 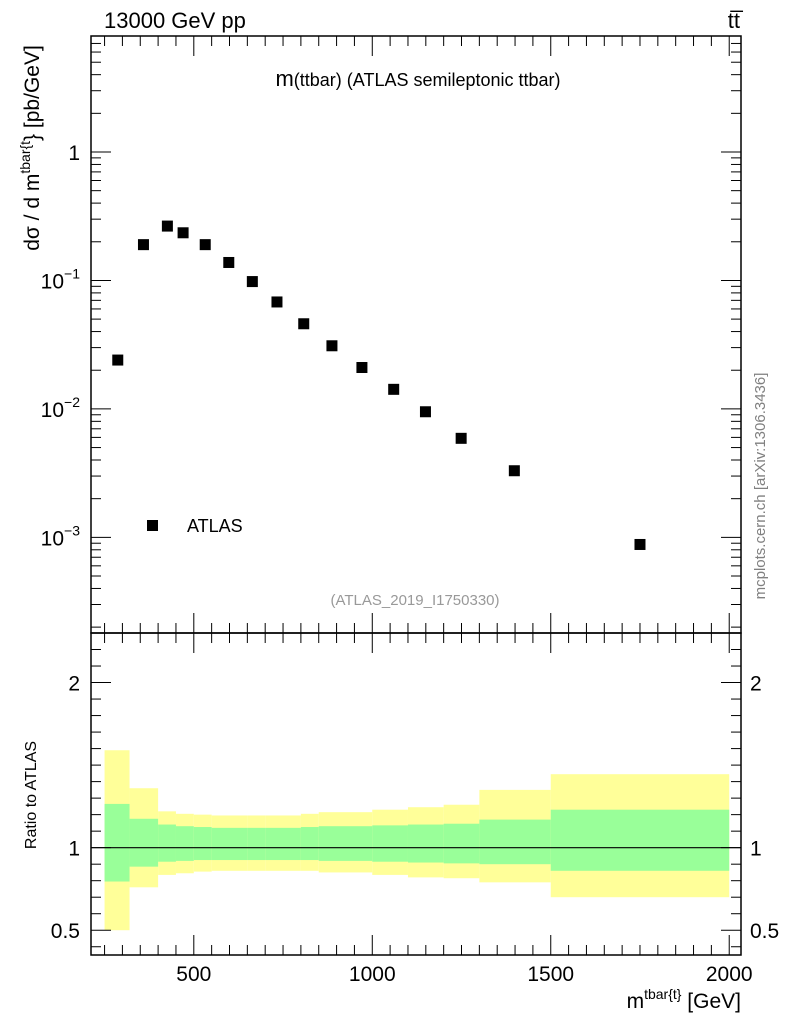 What do you see at coordinates (756, 849) in the screenshot?
I see `ratio-y-tick-label-right: 1` at bounding box center [756, 849].